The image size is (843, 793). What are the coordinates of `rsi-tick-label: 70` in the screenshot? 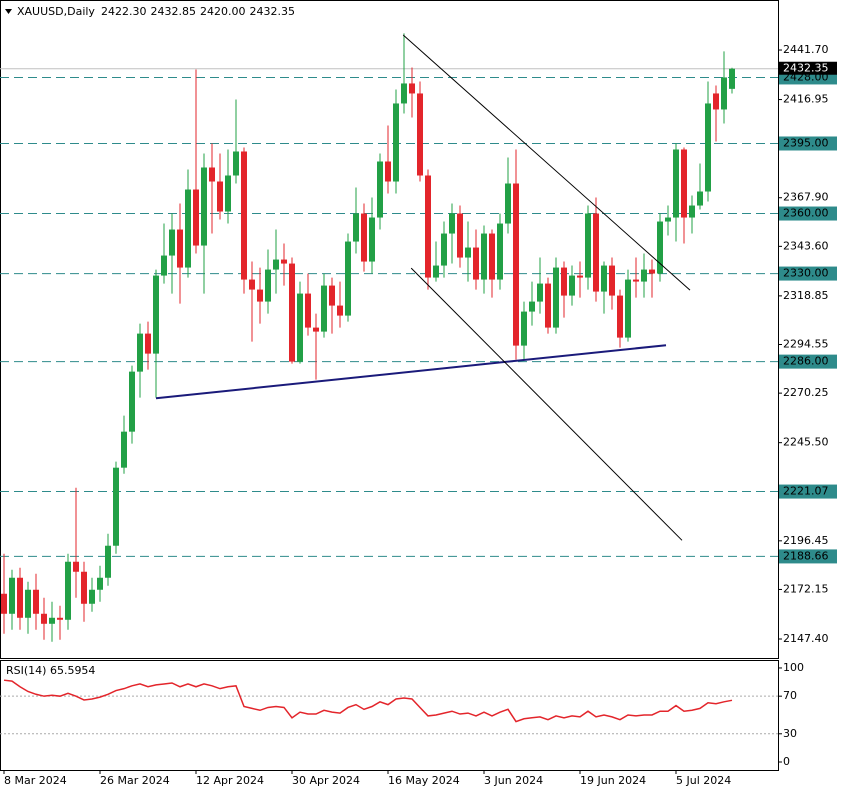 It's located at (790, 695).